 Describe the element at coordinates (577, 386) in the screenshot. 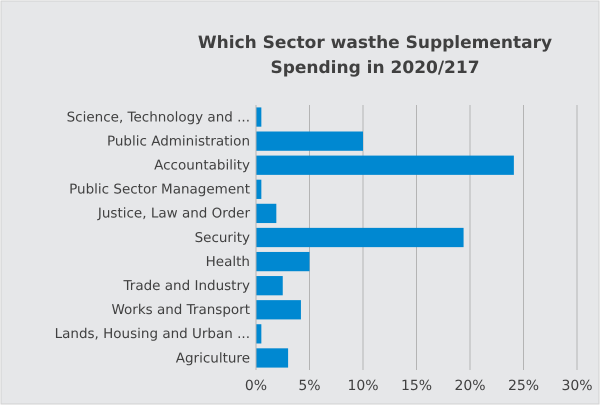

I see `x-tick-label: 30%` at that location.